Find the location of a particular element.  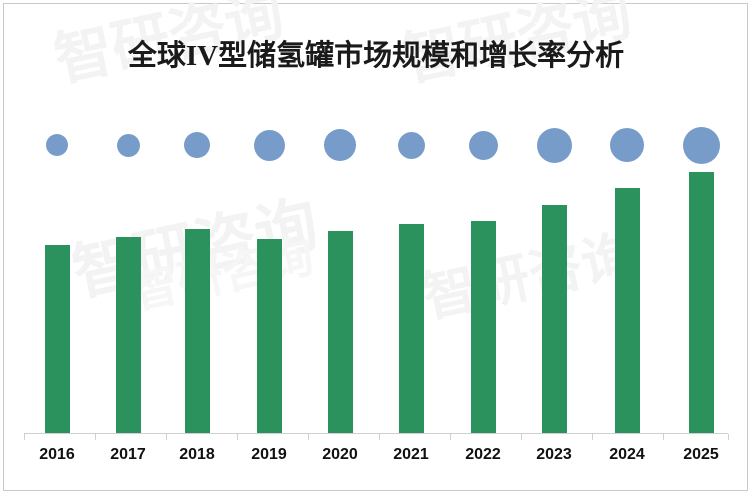

growth-rate-bubble-2022 is located at coordinates (483, 145).